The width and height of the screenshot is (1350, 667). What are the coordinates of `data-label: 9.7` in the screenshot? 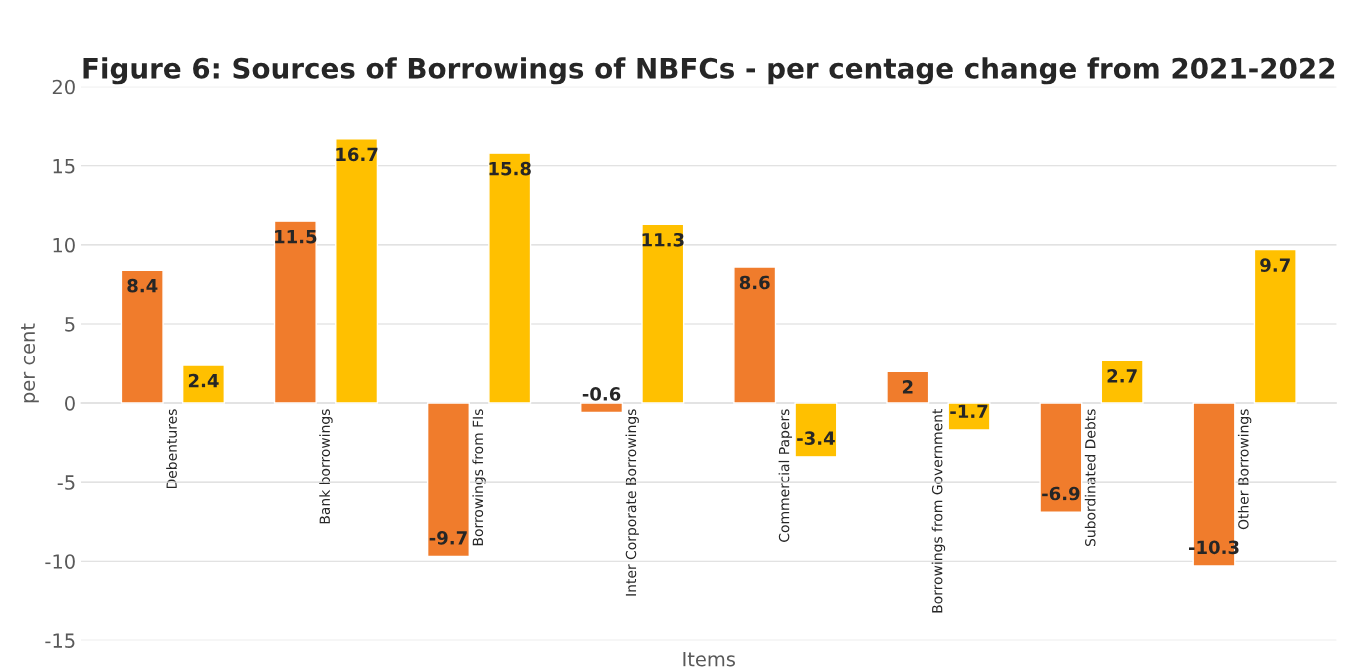 It's located at (1275, 265).